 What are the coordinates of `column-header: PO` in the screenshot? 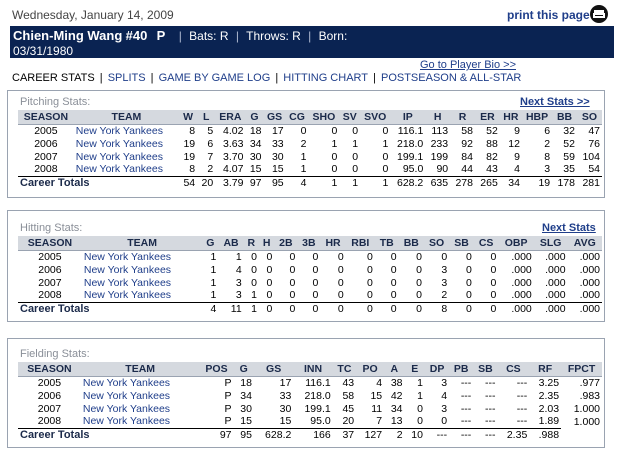 It's located at (370, 369).